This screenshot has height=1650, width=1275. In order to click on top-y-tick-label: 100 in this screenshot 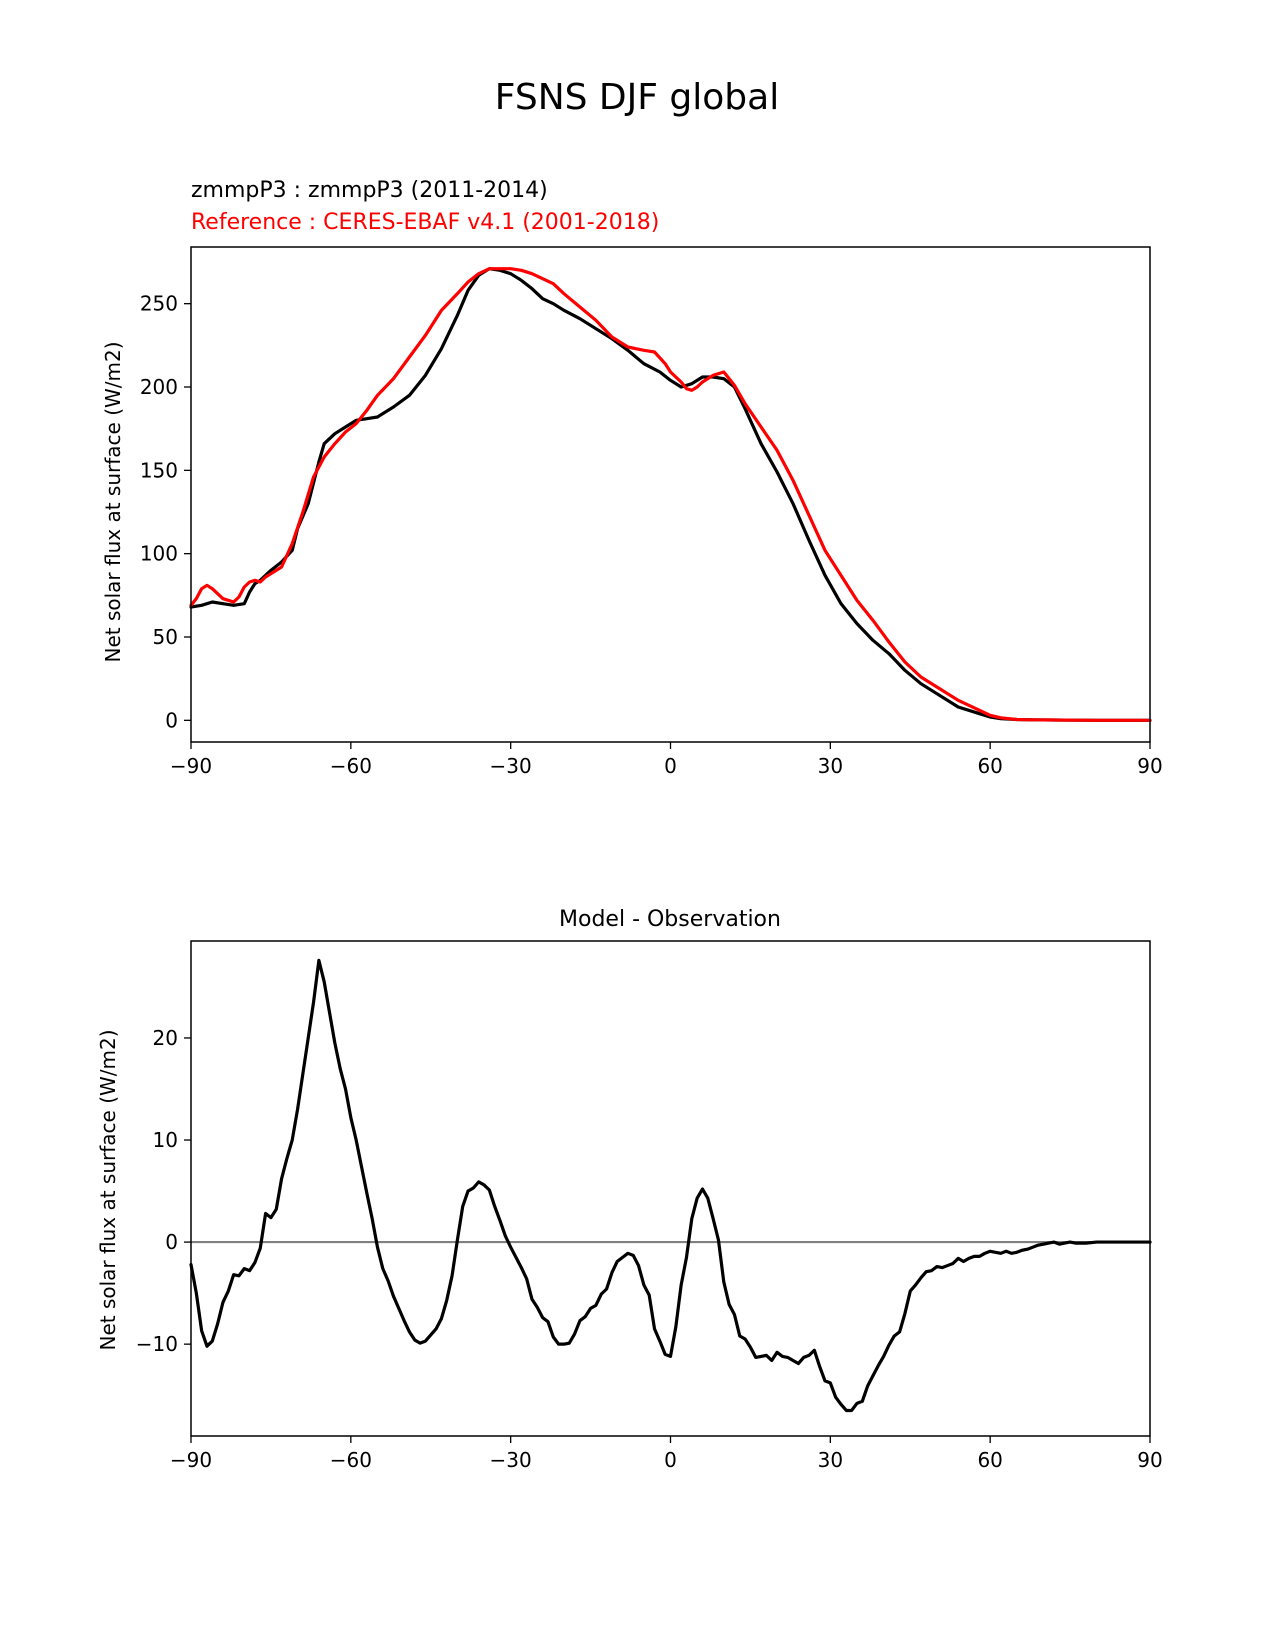, I will do `click(159, 554)`.